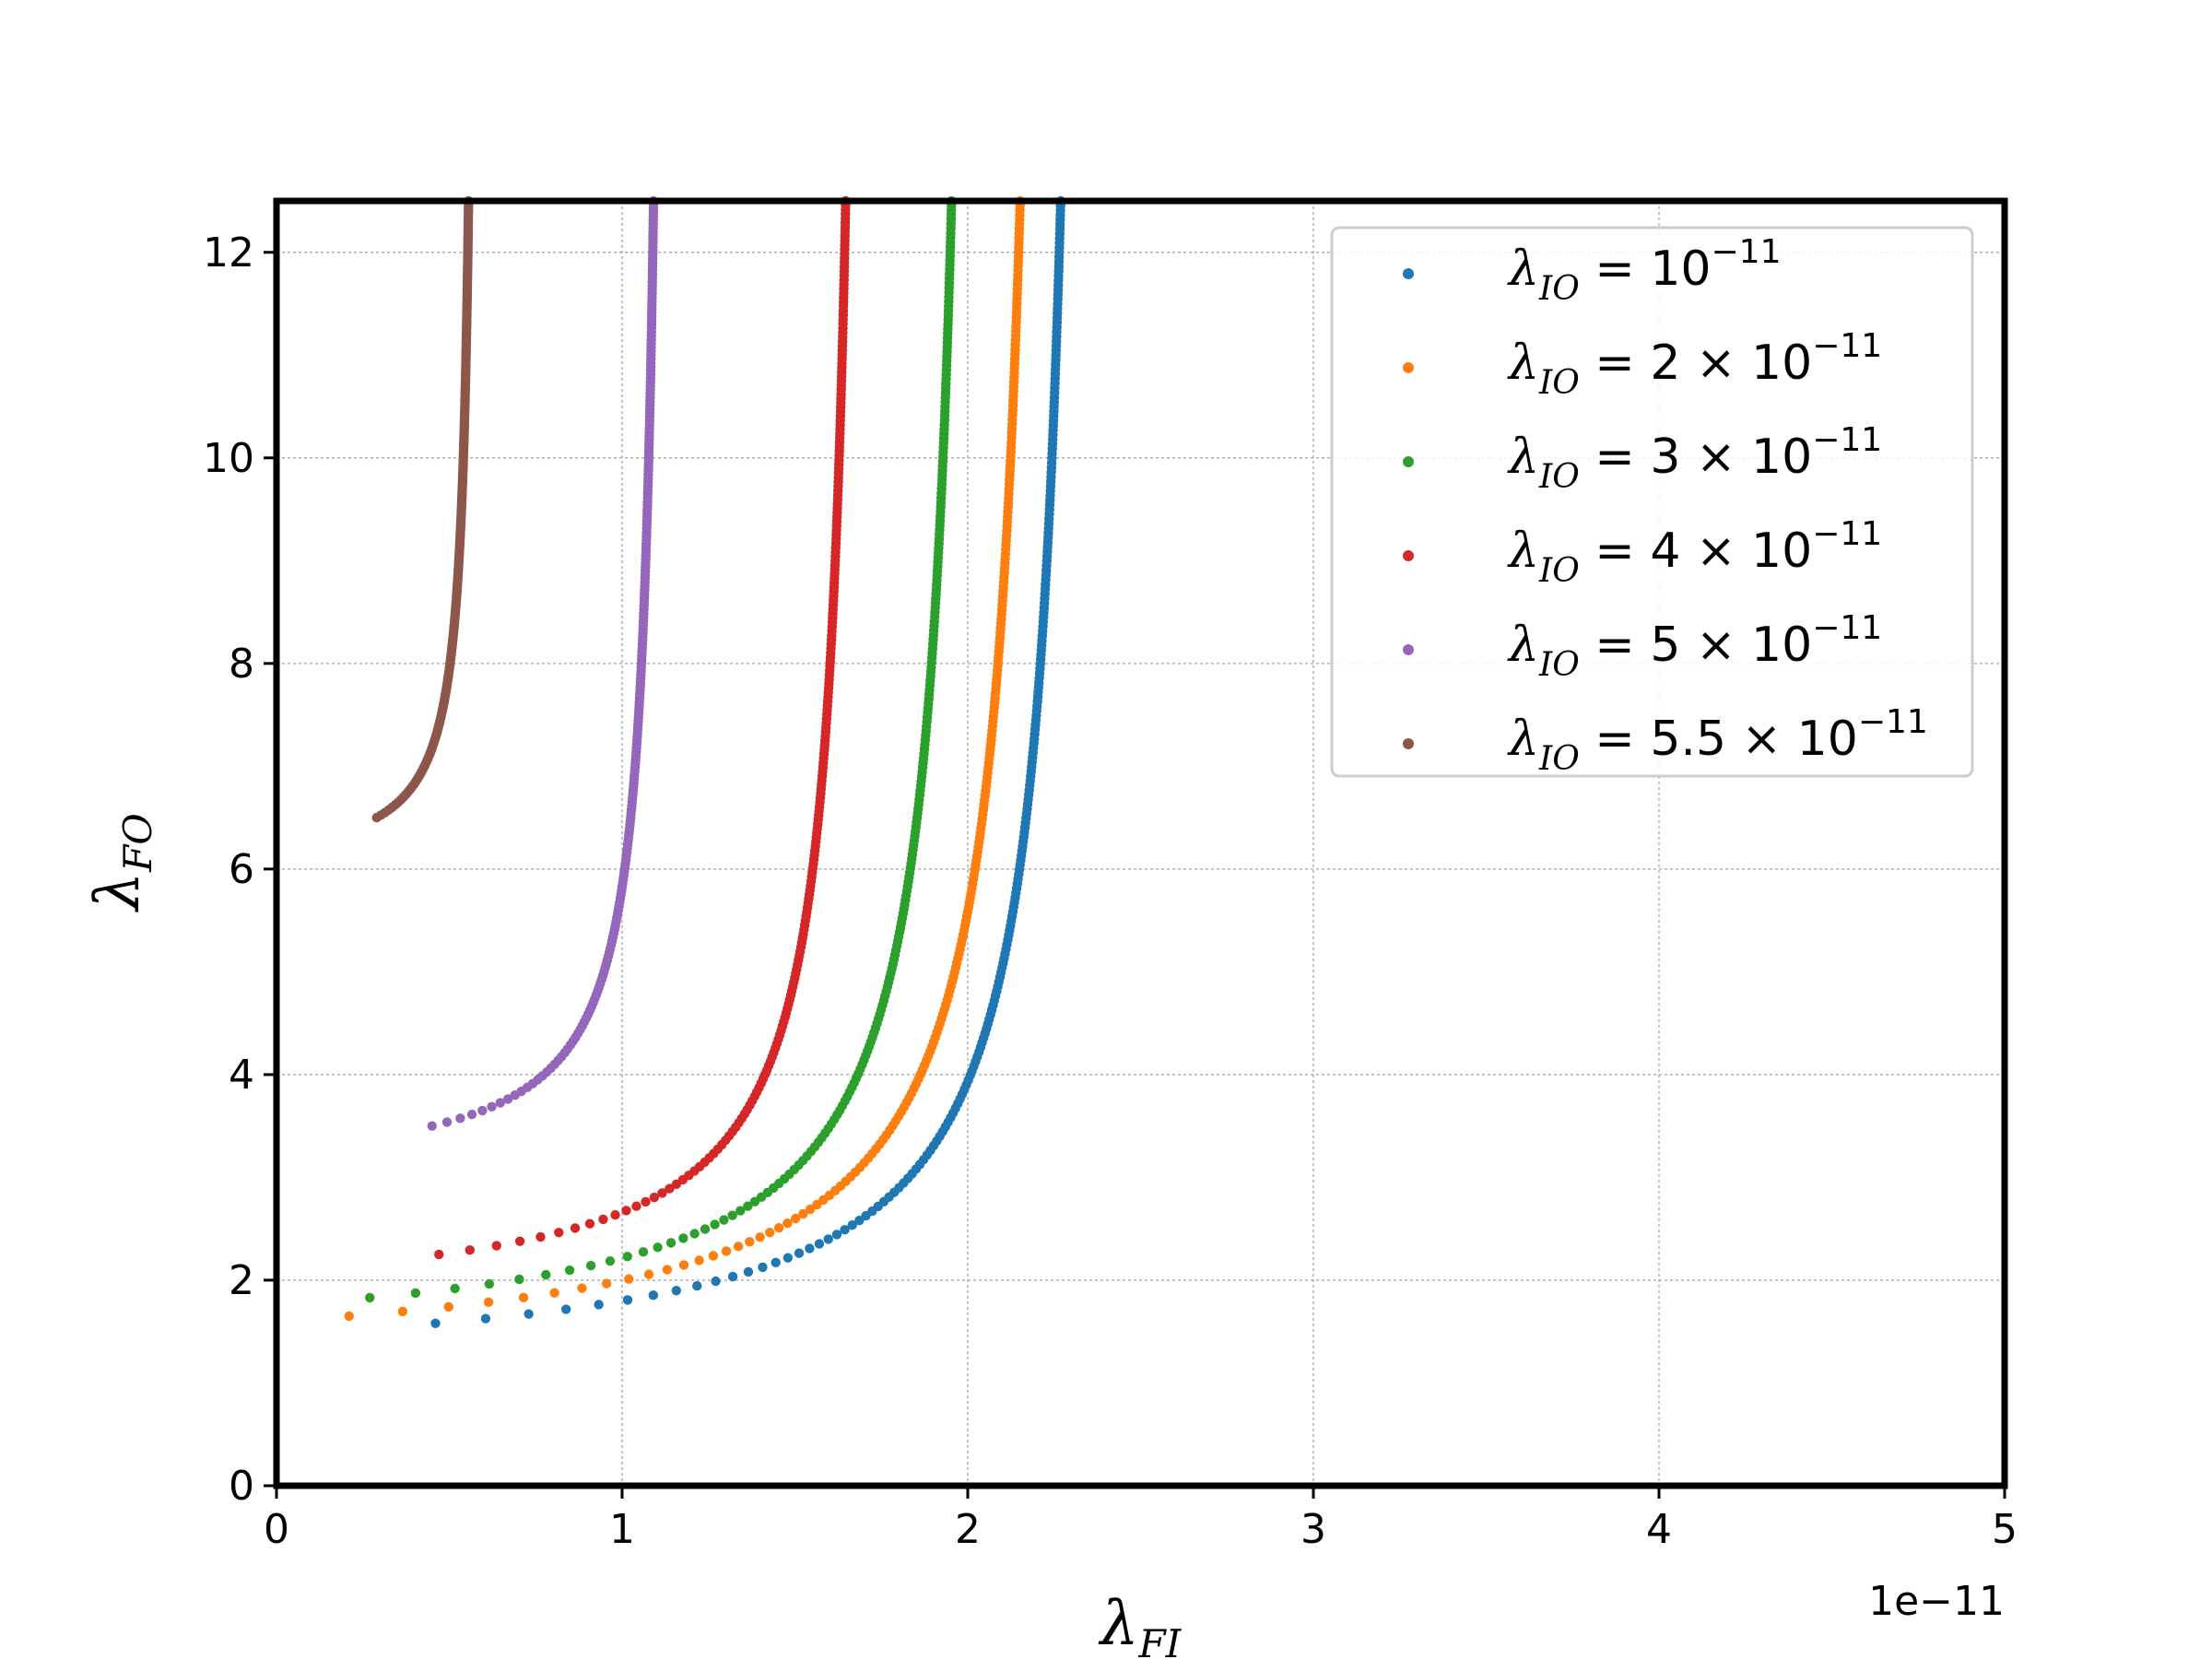  Describe the element at coordinates (2005, 1529) in the screenshot. I see `x-tick-label: 5` at that location.